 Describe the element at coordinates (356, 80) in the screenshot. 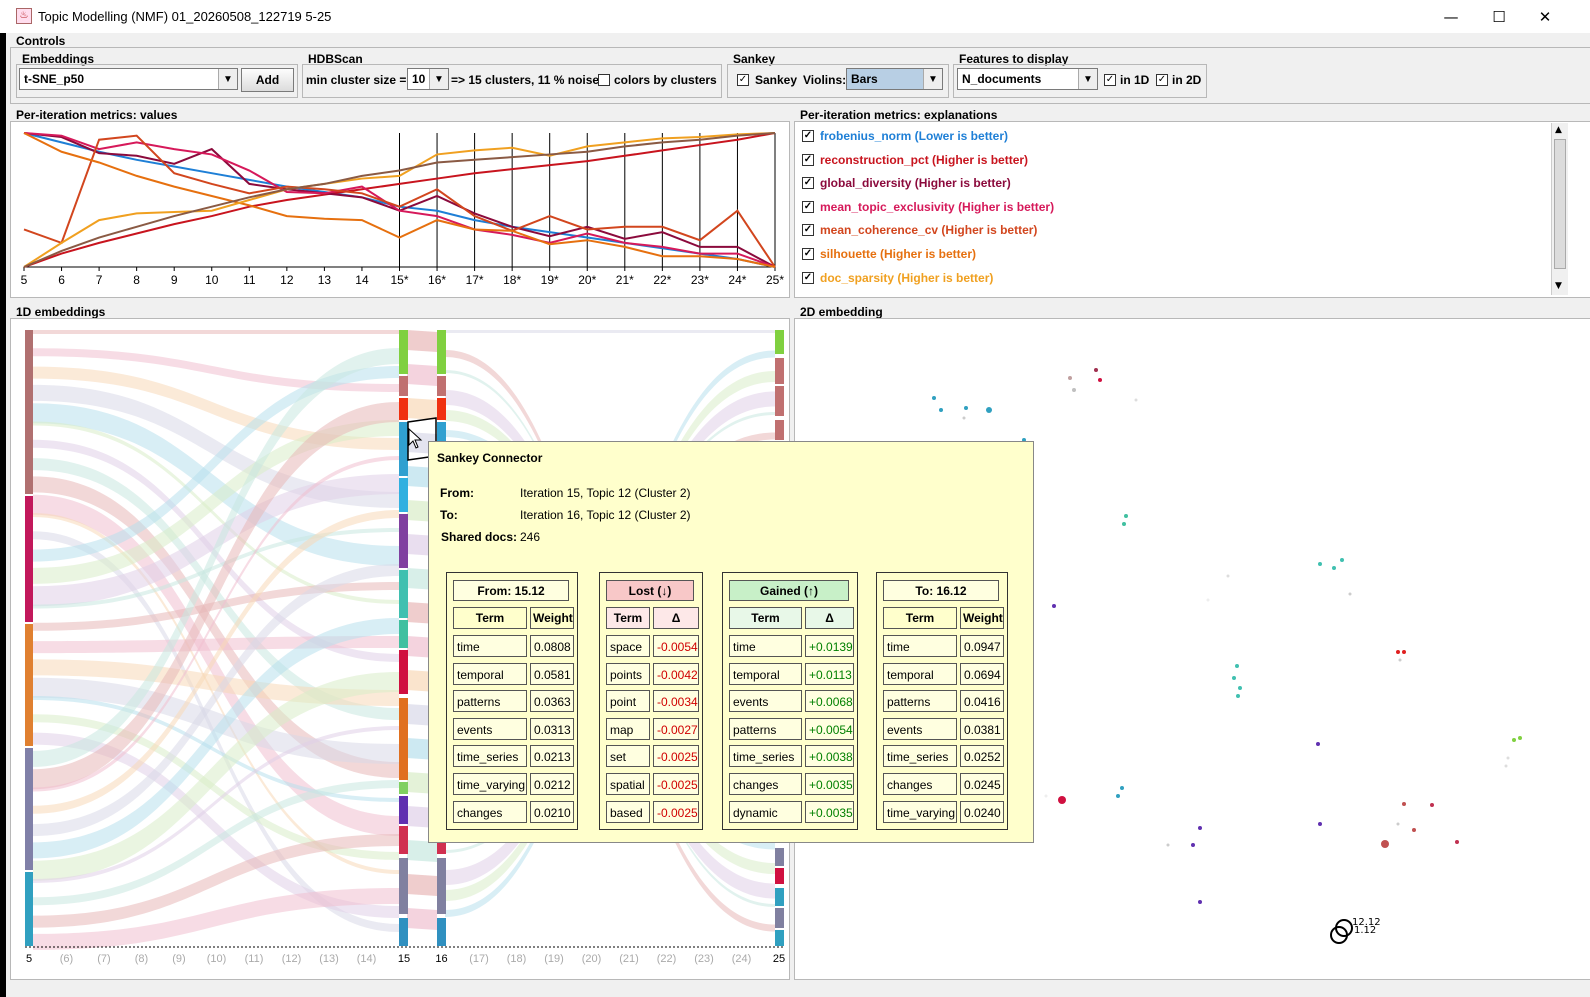

I see `min-cluster-label: min cluster size =` at that location.